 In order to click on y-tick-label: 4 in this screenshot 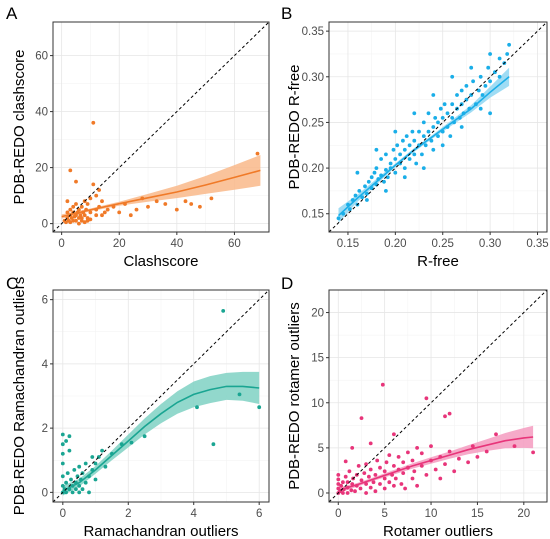, I will do `click(45, 365)`.